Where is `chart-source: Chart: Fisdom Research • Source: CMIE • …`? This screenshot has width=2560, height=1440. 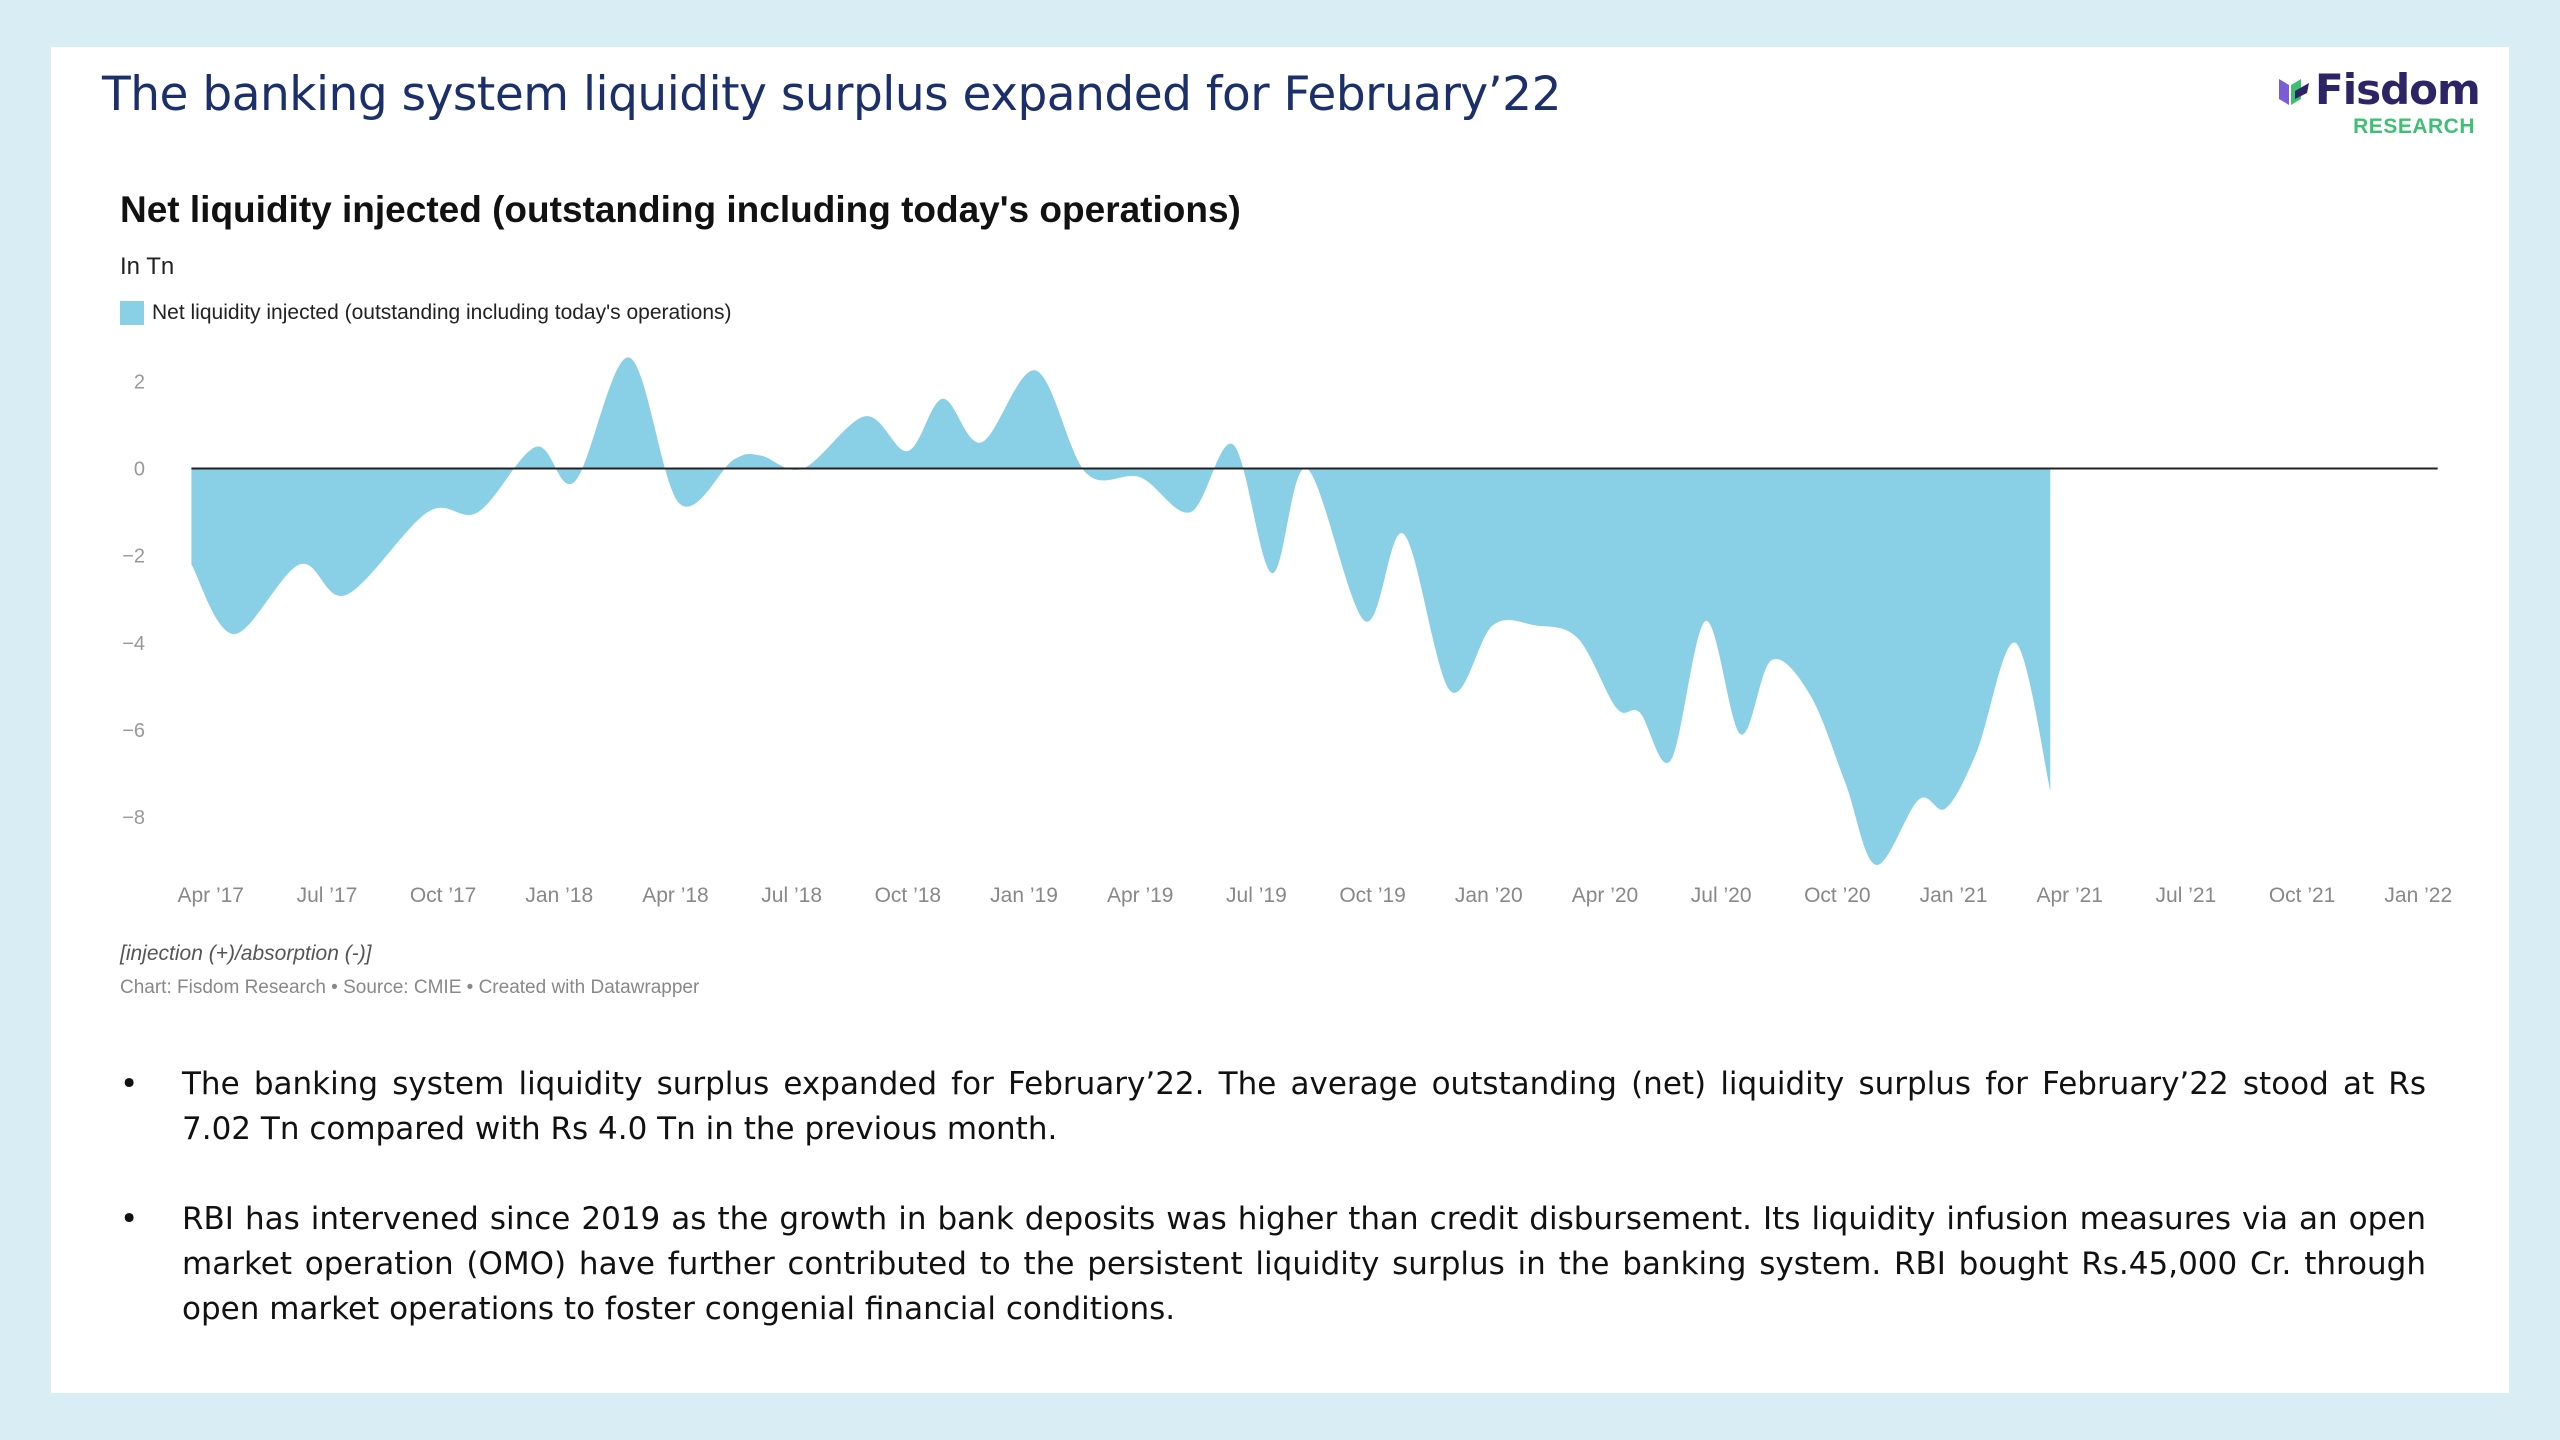
chart-source: Chart: Fisdom Research • Source: CMIE • … is located at coordinates (410, 987).